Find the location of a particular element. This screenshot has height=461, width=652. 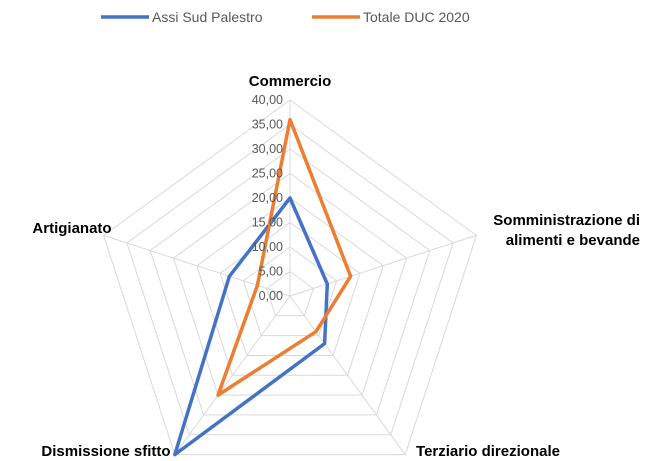

tick-label: 35,00 is located at coordinates (267, 125).